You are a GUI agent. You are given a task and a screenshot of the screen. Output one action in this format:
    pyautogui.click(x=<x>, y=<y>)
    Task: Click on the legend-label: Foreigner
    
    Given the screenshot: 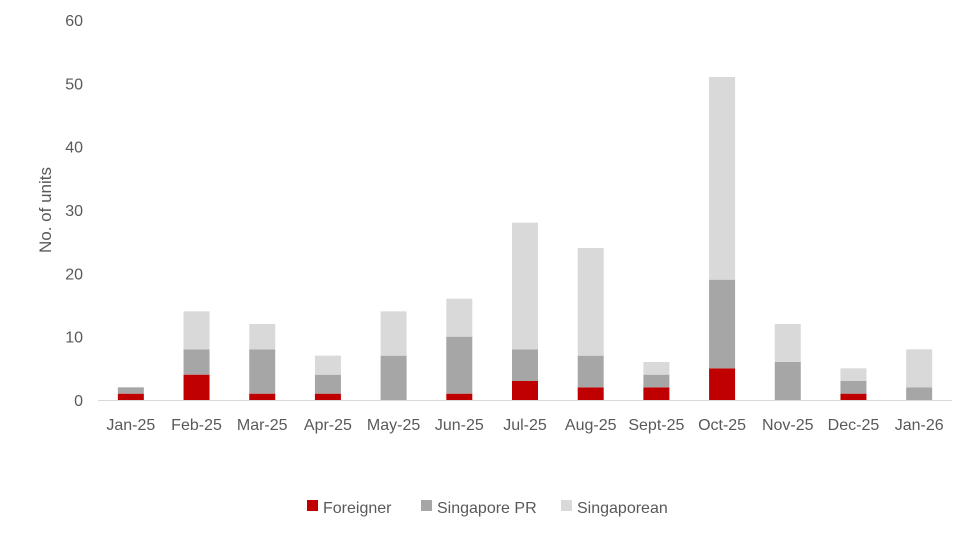 What is the action you would take?
    pyautogui.click(x=357, y=508)
    